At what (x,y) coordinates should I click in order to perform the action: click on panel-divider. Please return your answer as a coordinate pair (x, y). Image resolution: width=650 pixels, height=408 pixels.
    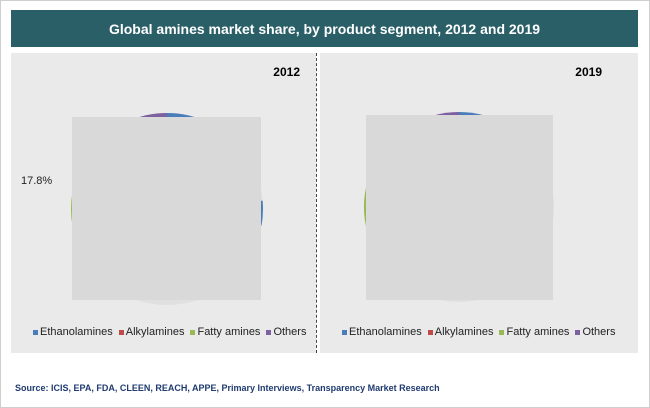
    Looking at the image, I should click on (316, 203).